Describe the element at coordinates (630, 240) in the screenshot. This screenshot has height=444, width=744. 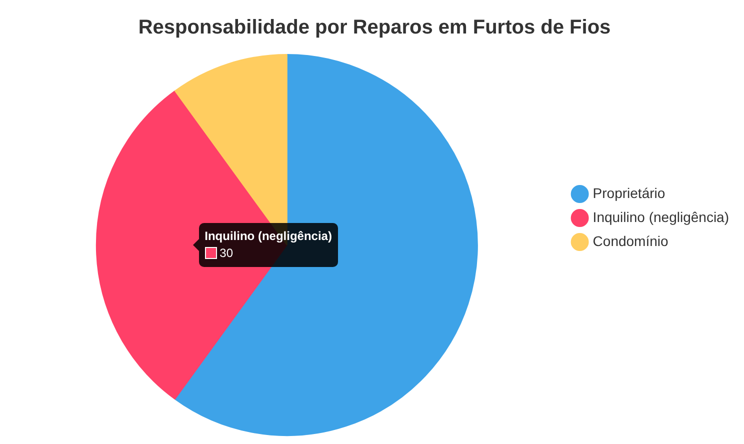
I see `legend-label: Condomínio` at that location.